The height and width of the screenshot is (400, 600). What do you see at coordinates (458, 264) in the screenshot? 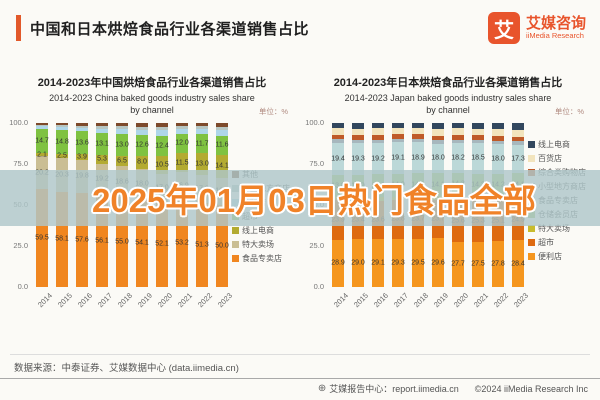
I see `bar-segment: 27.7` at bounding box center [458, 264].